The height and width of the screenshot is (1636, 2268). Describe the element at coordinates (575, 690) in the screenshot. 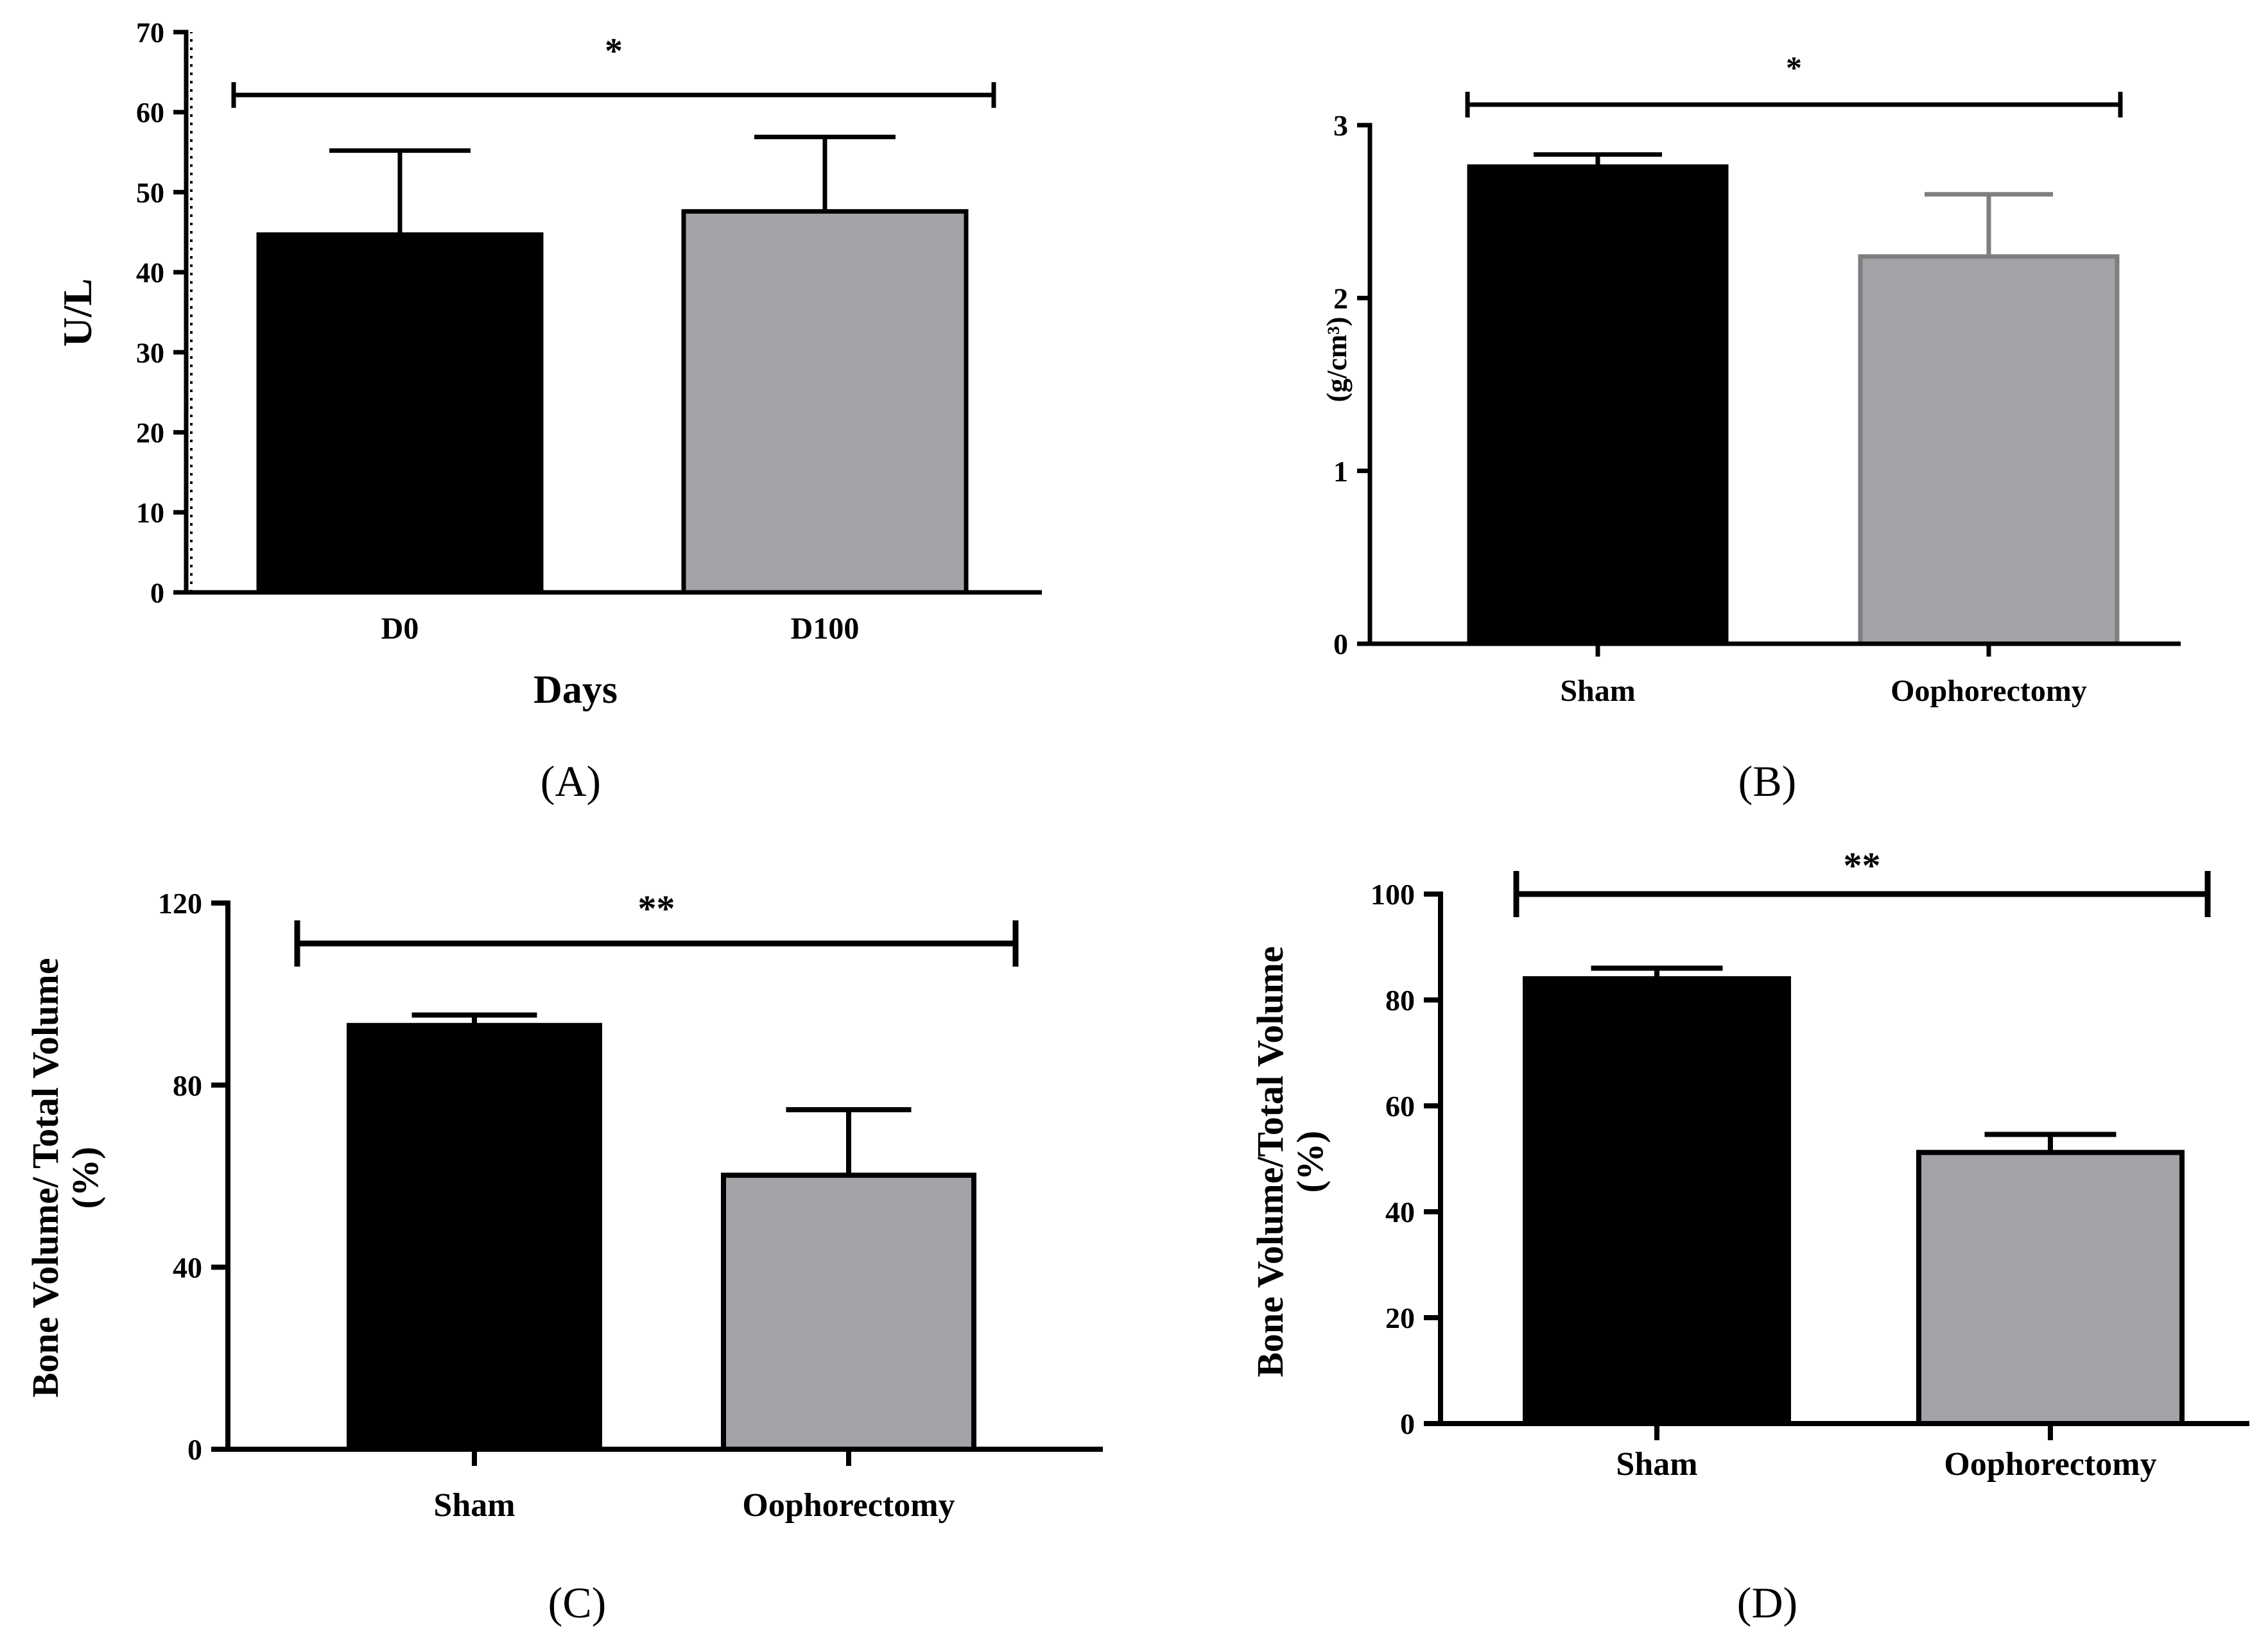

I see `x-axis-title: Days` at that location.